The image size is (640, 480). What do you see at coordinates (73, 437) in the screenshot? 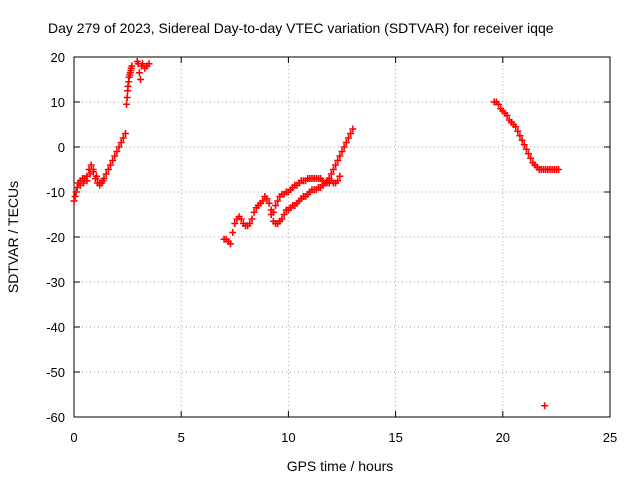
I see `x-tick-label: 0` at bounding box center [73, 437].